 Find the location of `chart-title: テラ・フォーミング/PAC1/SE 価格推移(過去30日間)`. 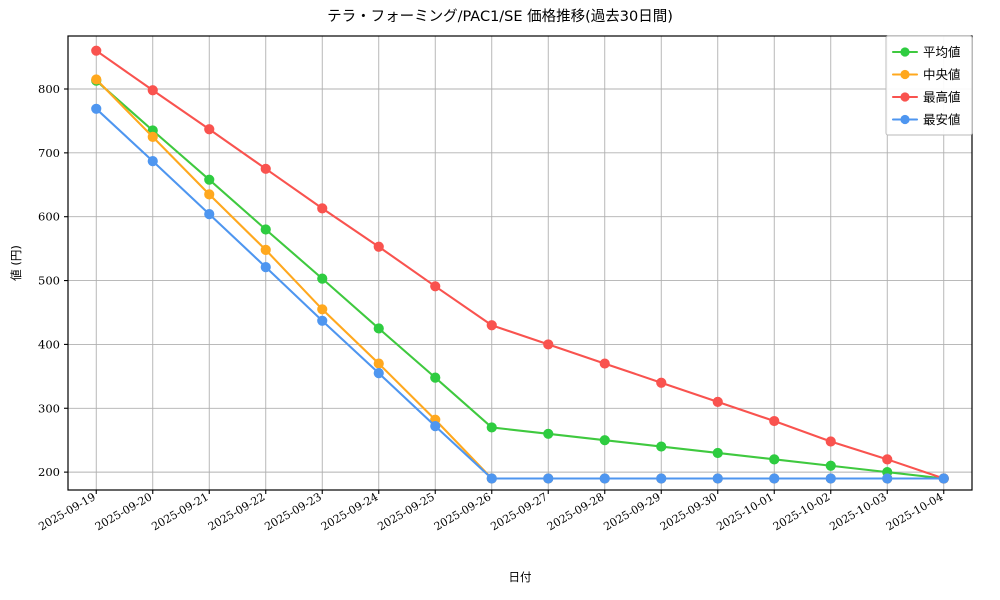

chart-title: テラ・フォーミング/PAC1/SE 価格推移(過去30日間) is located at coordinates (500, 16).